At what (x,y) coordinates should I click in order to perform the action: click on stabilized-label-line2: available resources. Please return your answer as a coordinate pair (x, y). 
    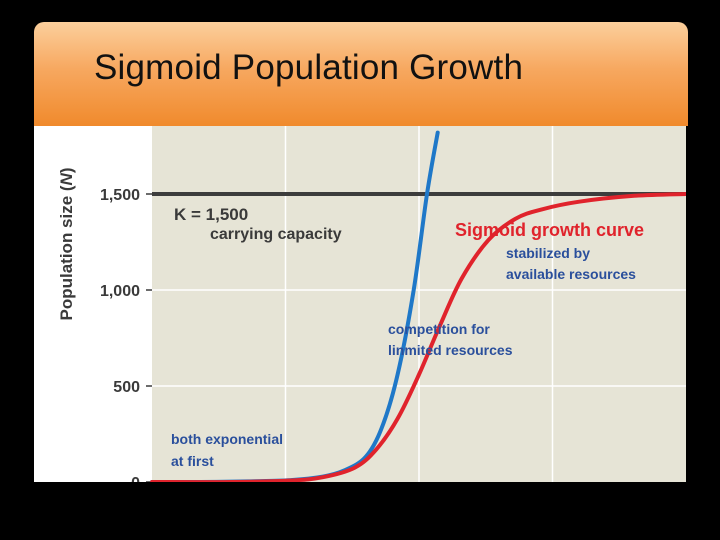
    Looking at the image, I should click on (571, 274).